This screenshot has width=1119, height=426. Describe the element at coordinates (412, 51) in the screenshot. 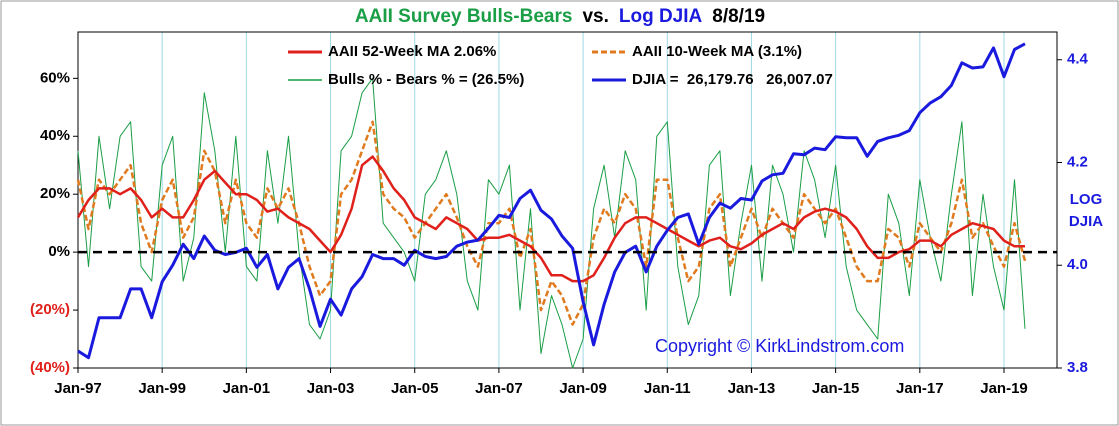

I see `legend-label: AAII 52-Week MA 2.06%` at that location.